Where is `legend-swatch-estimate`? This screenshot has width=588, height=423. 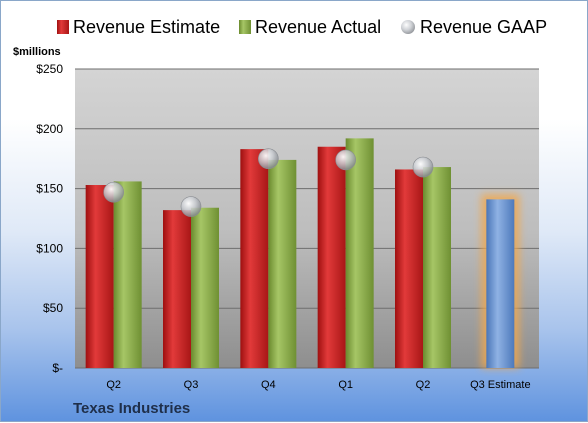 legend-swatch-estimate is located at coordinates (63, 27).